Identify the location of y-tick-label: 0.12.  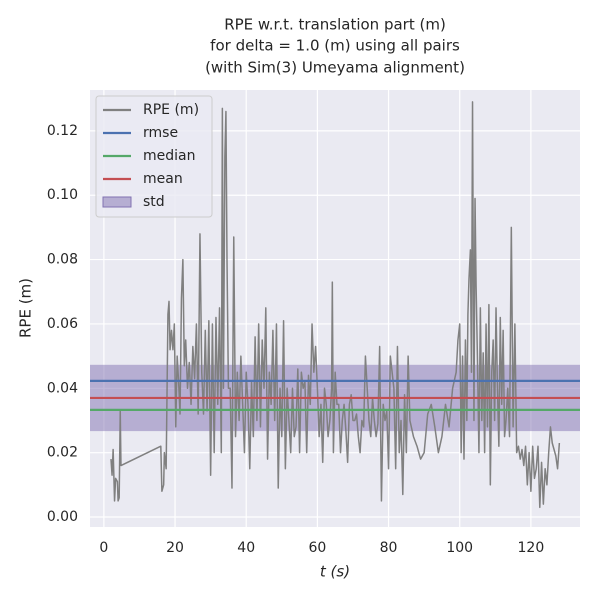
(62, 131).